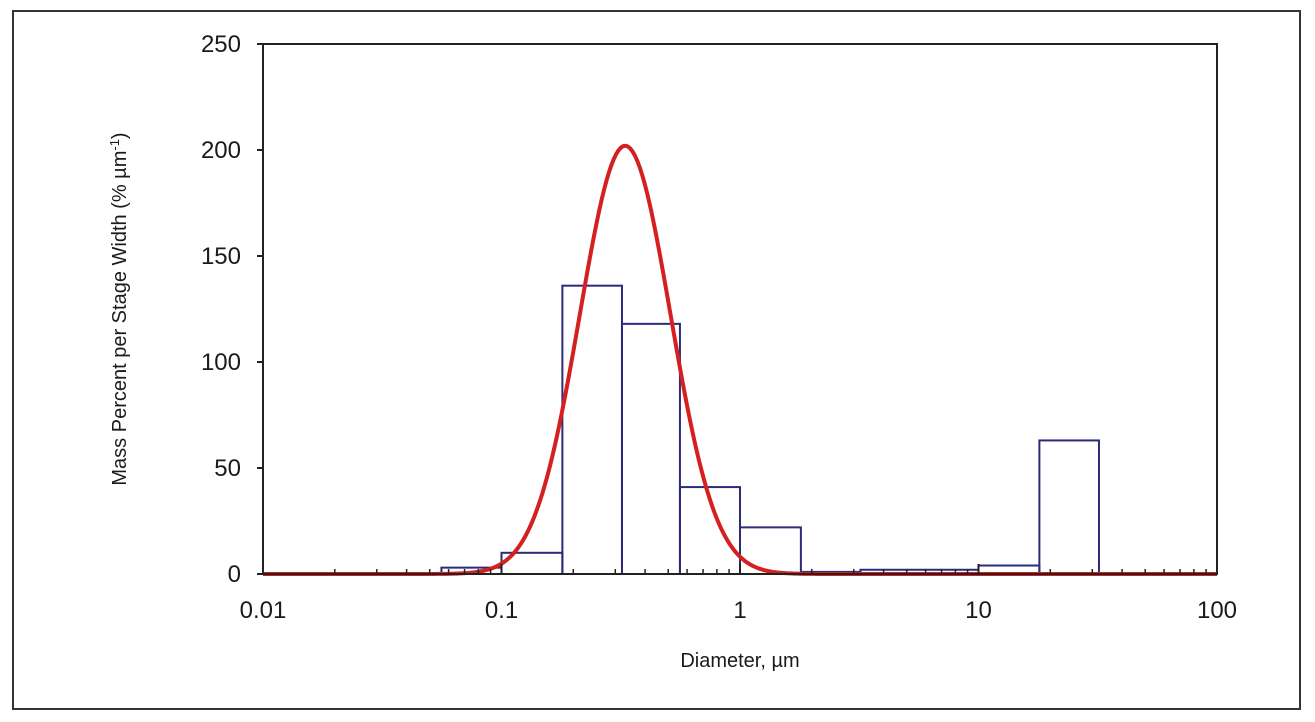 This screenshot has height=722, width=1315. I want to click on y-axis-title-main: Mass Percent per Stage Width (% µm, so click(120, 318).